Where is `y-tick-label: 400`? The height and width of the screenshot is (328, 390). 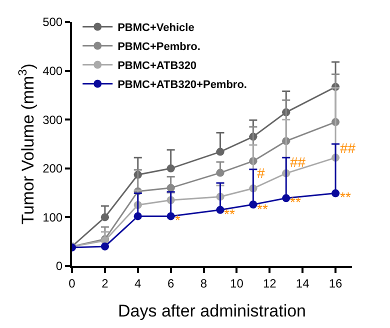
y-tick-label: 400 is located at coordinates (52, 71).